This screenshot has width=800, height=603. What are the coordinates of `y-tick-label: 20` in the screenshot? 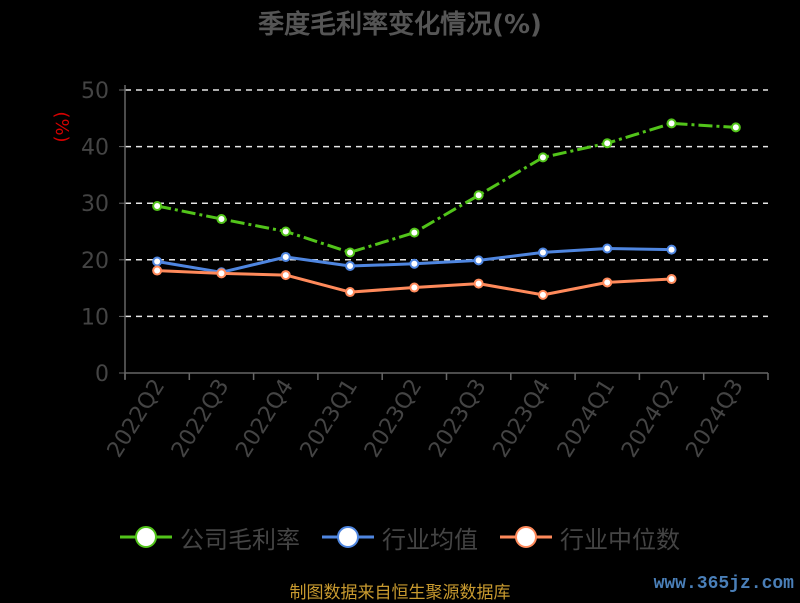 It's located at (95, 261).